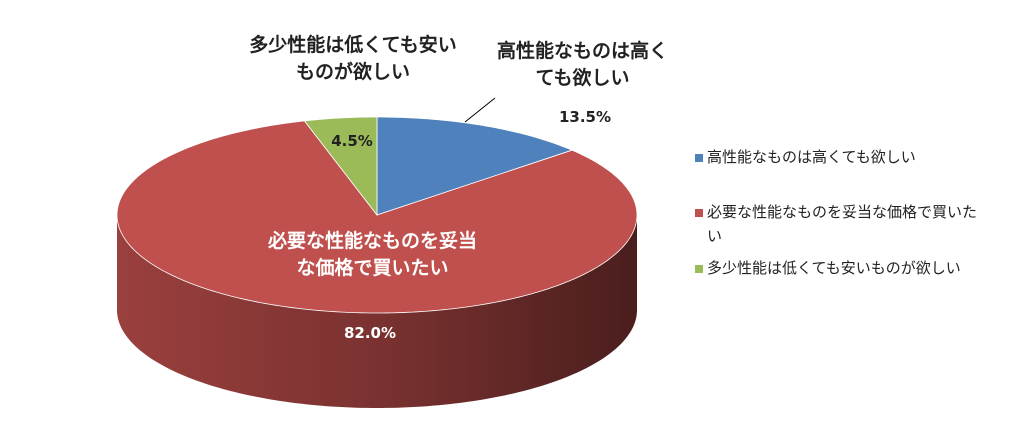 The height and width of the screenshot is (447, 1024). I want to click on data-label: 高性能なものは高くても欲しい, so click(582, 64).